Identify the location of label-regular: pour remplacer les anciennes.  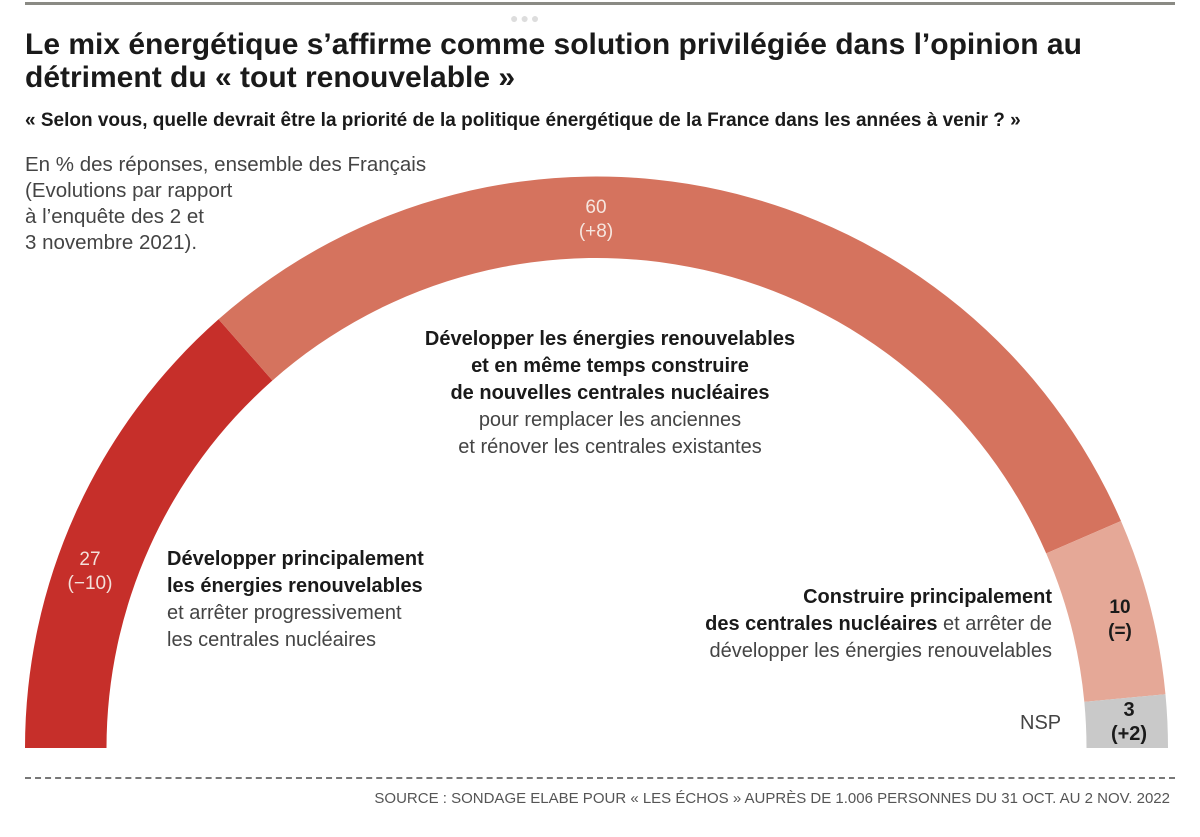
(610, 420).